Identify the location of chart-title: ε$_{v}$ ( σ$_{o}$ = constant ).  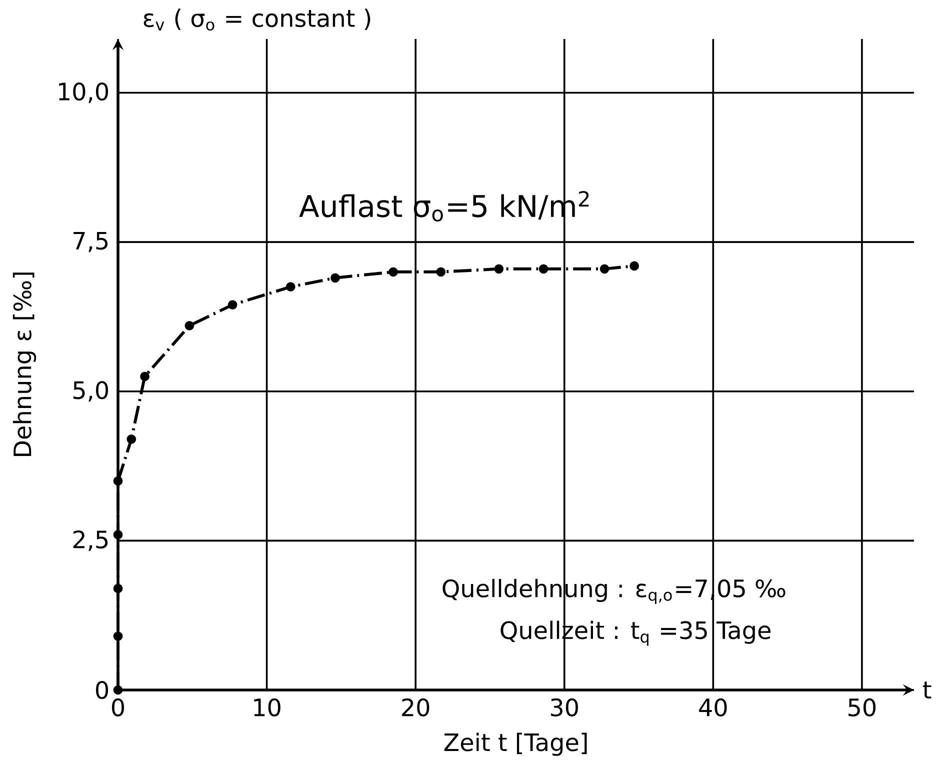
(257, 19).